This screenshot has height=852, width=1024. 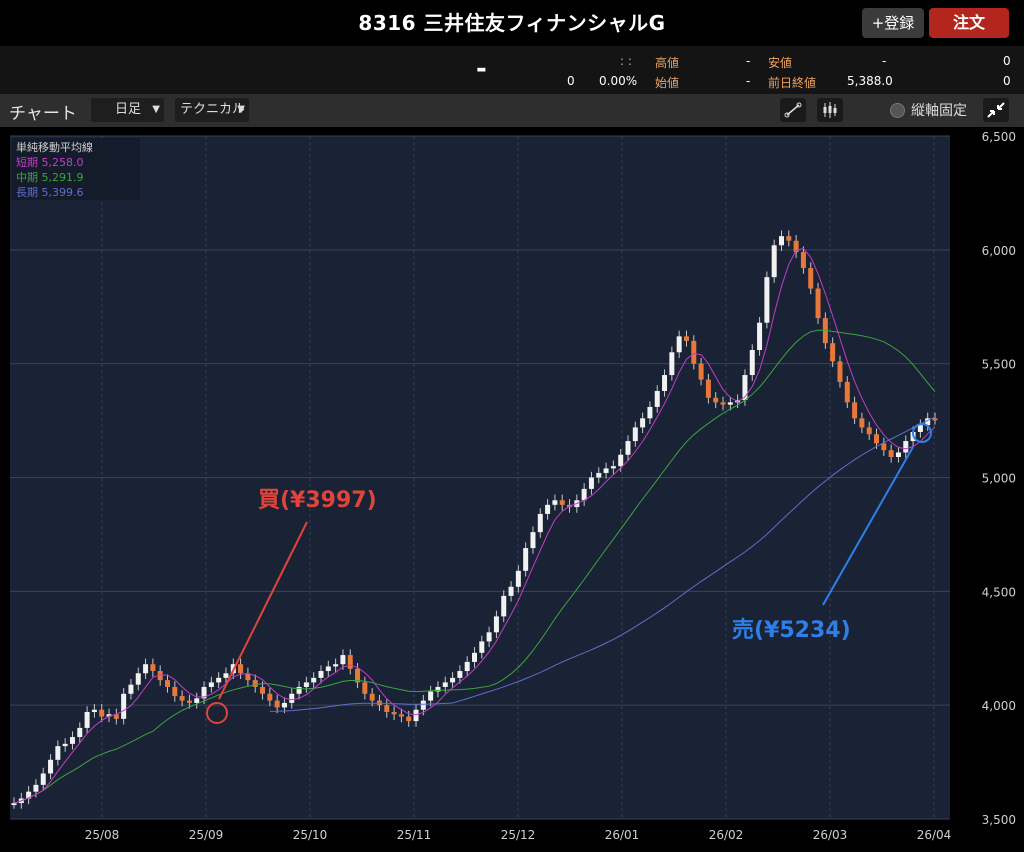 I want to click on y-tick-label: 4,000, so click(x=999, y=706).